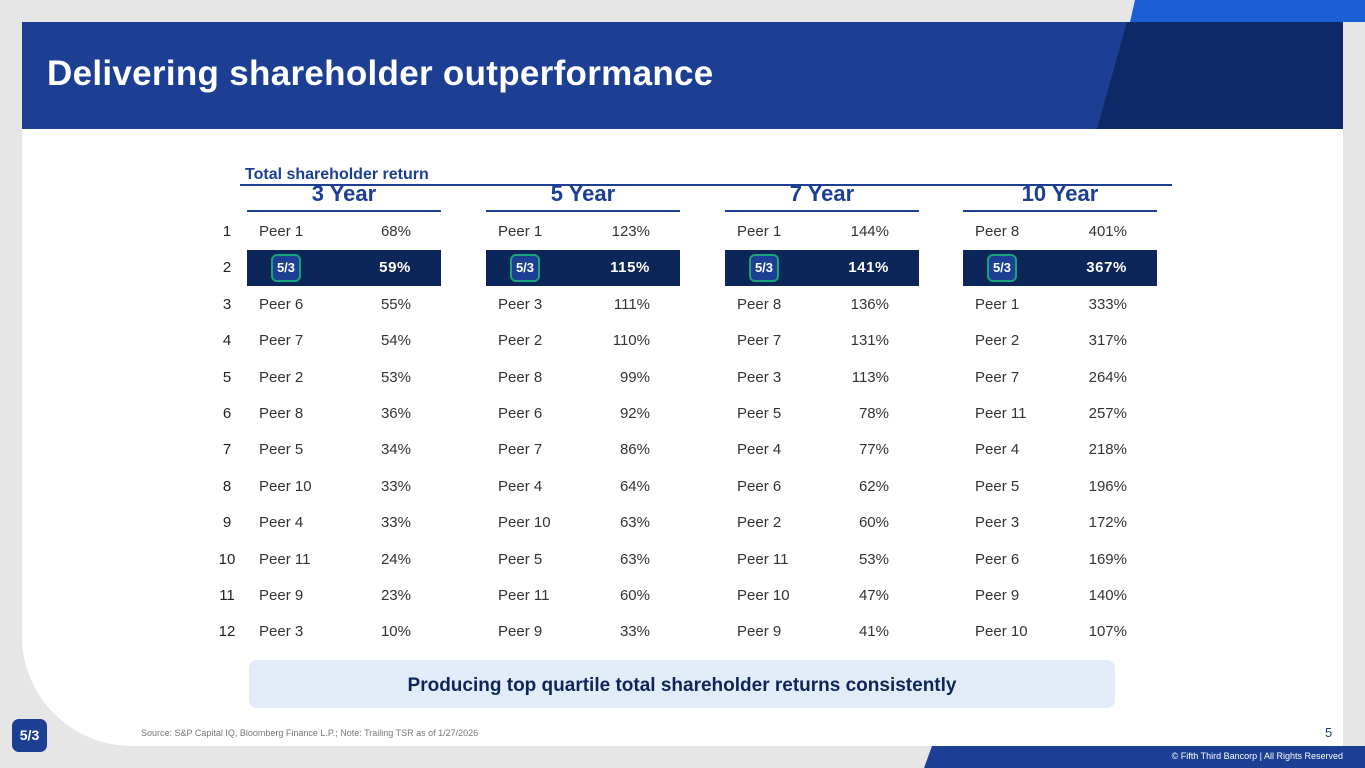 Image resolution: width=1365 pixels, height=768 pixels. Describe the element at coordinates (1060, 596) in the screenshot. I see `table-row: Peer 9 140%` at that location.